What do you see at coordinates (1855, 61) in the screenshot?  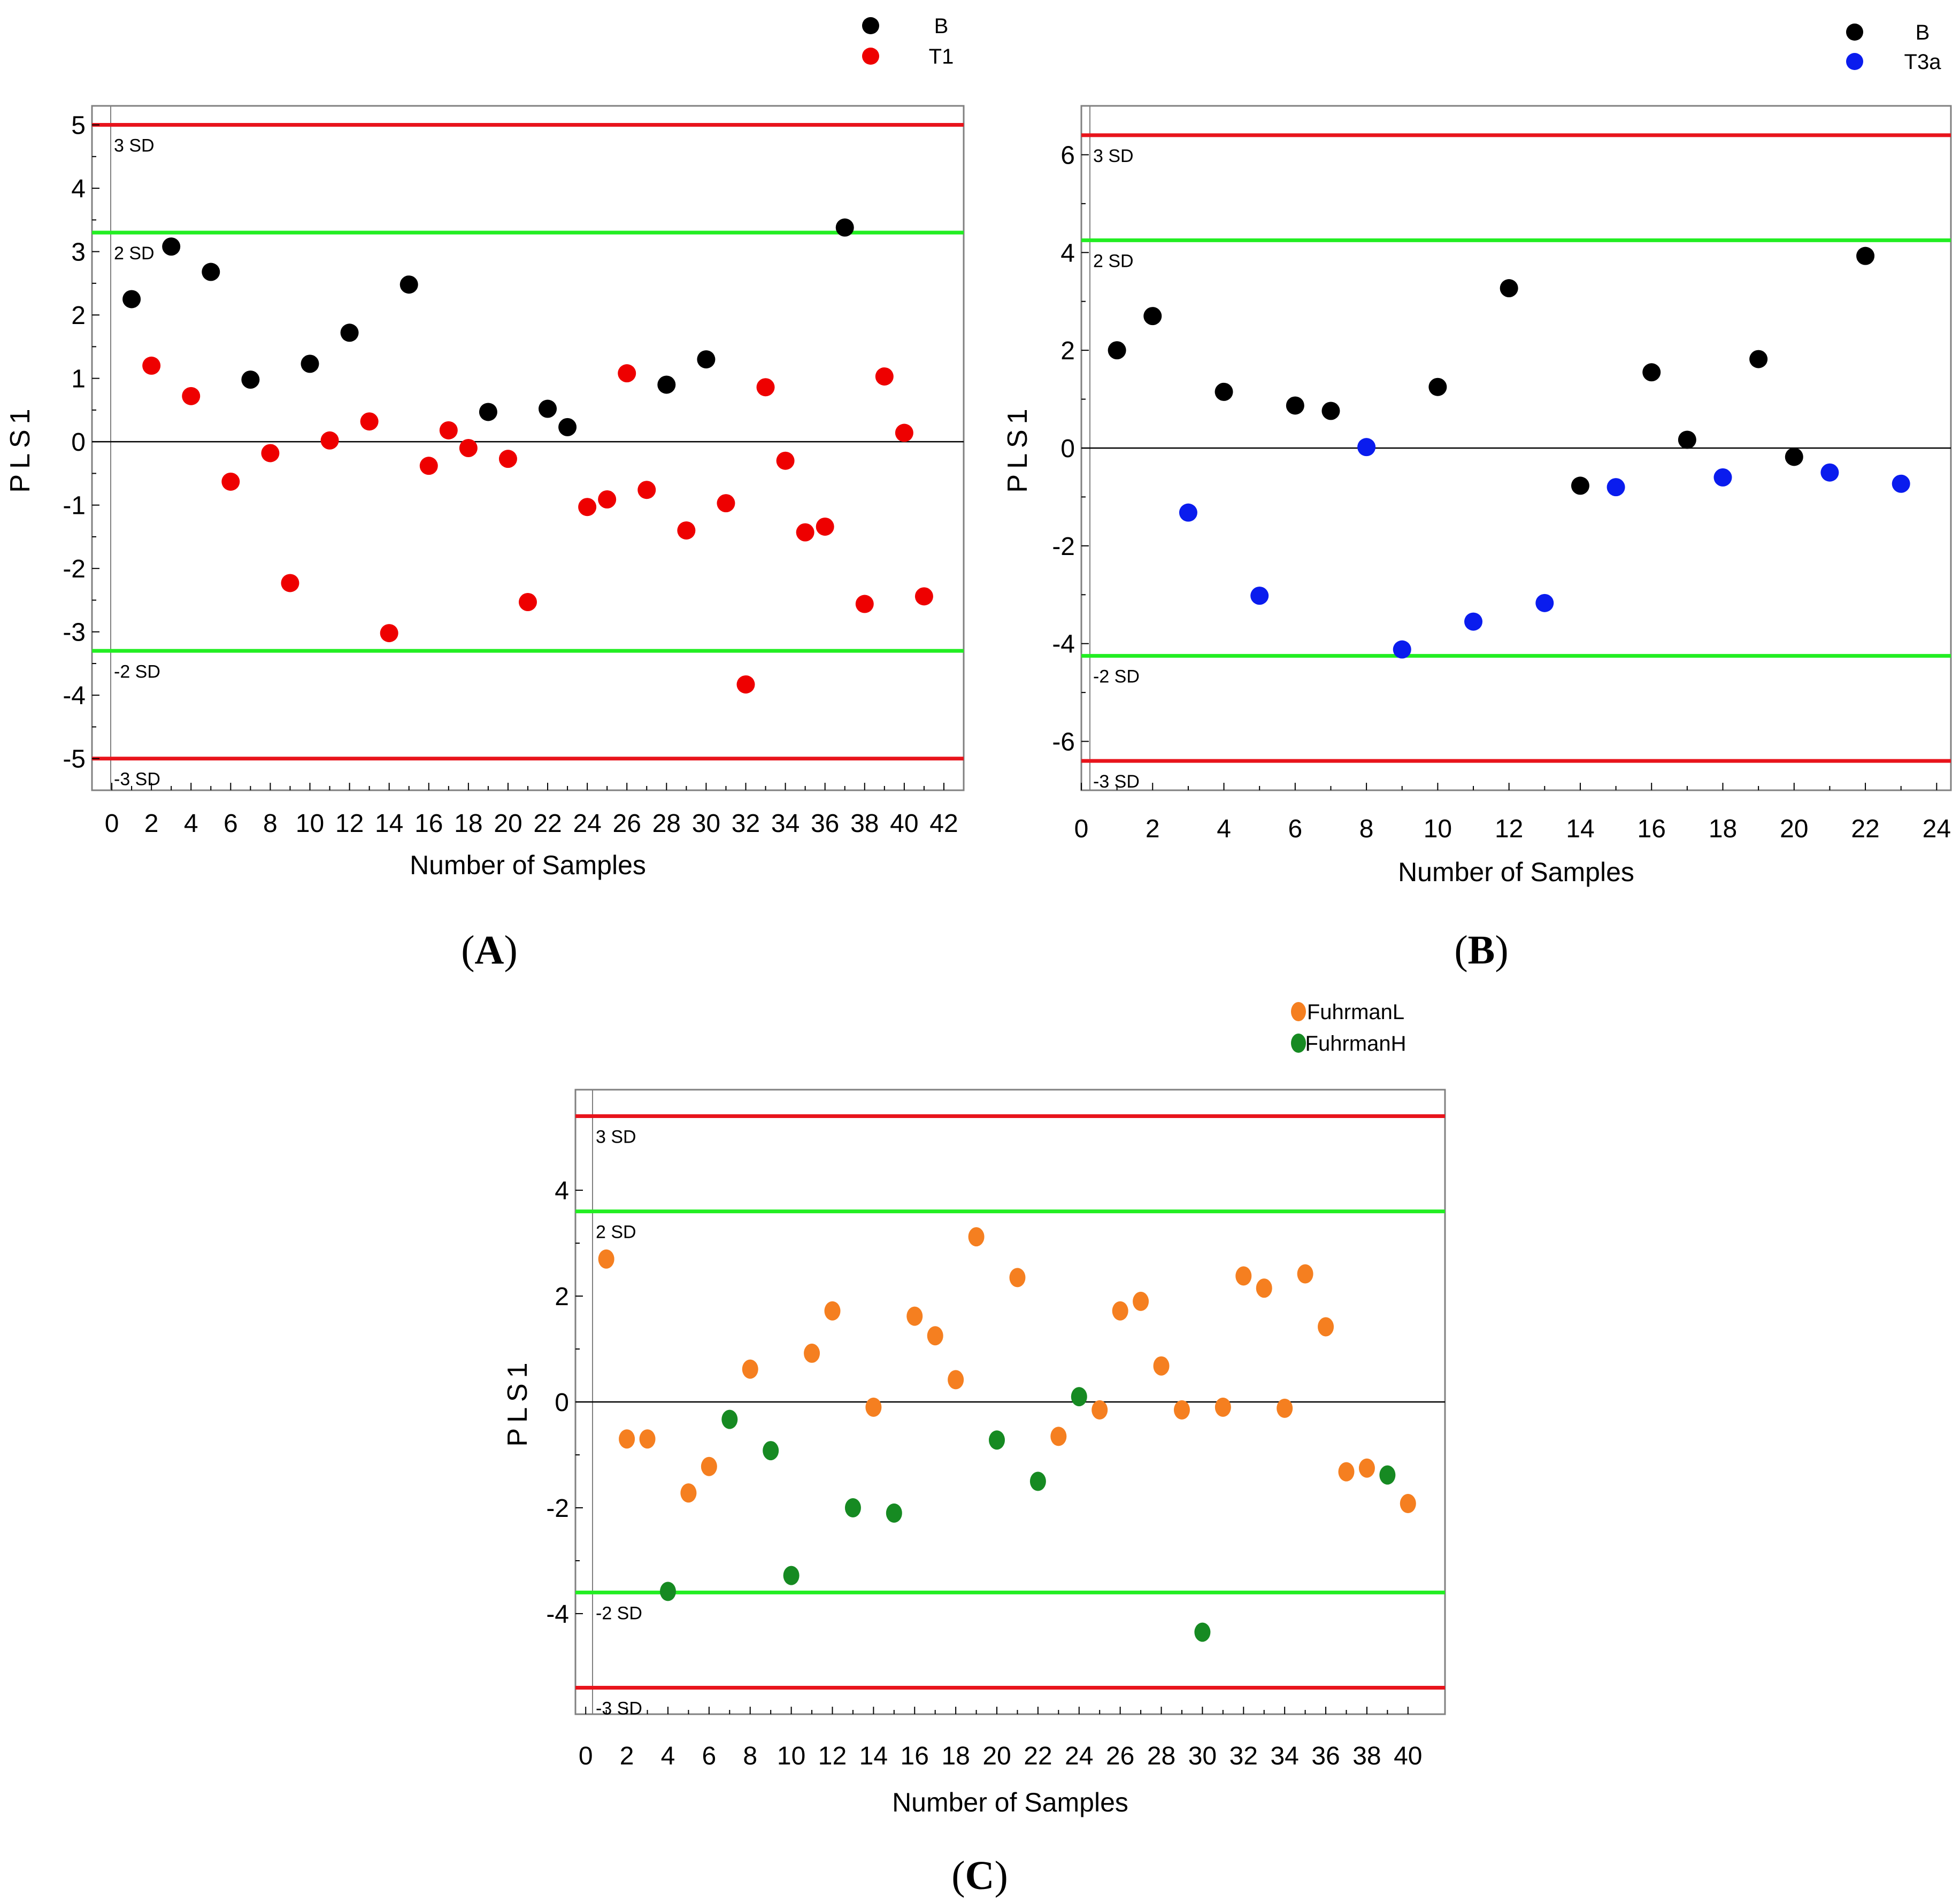 I see `legend-marker-t3a` at bounding box center [1855, 61].